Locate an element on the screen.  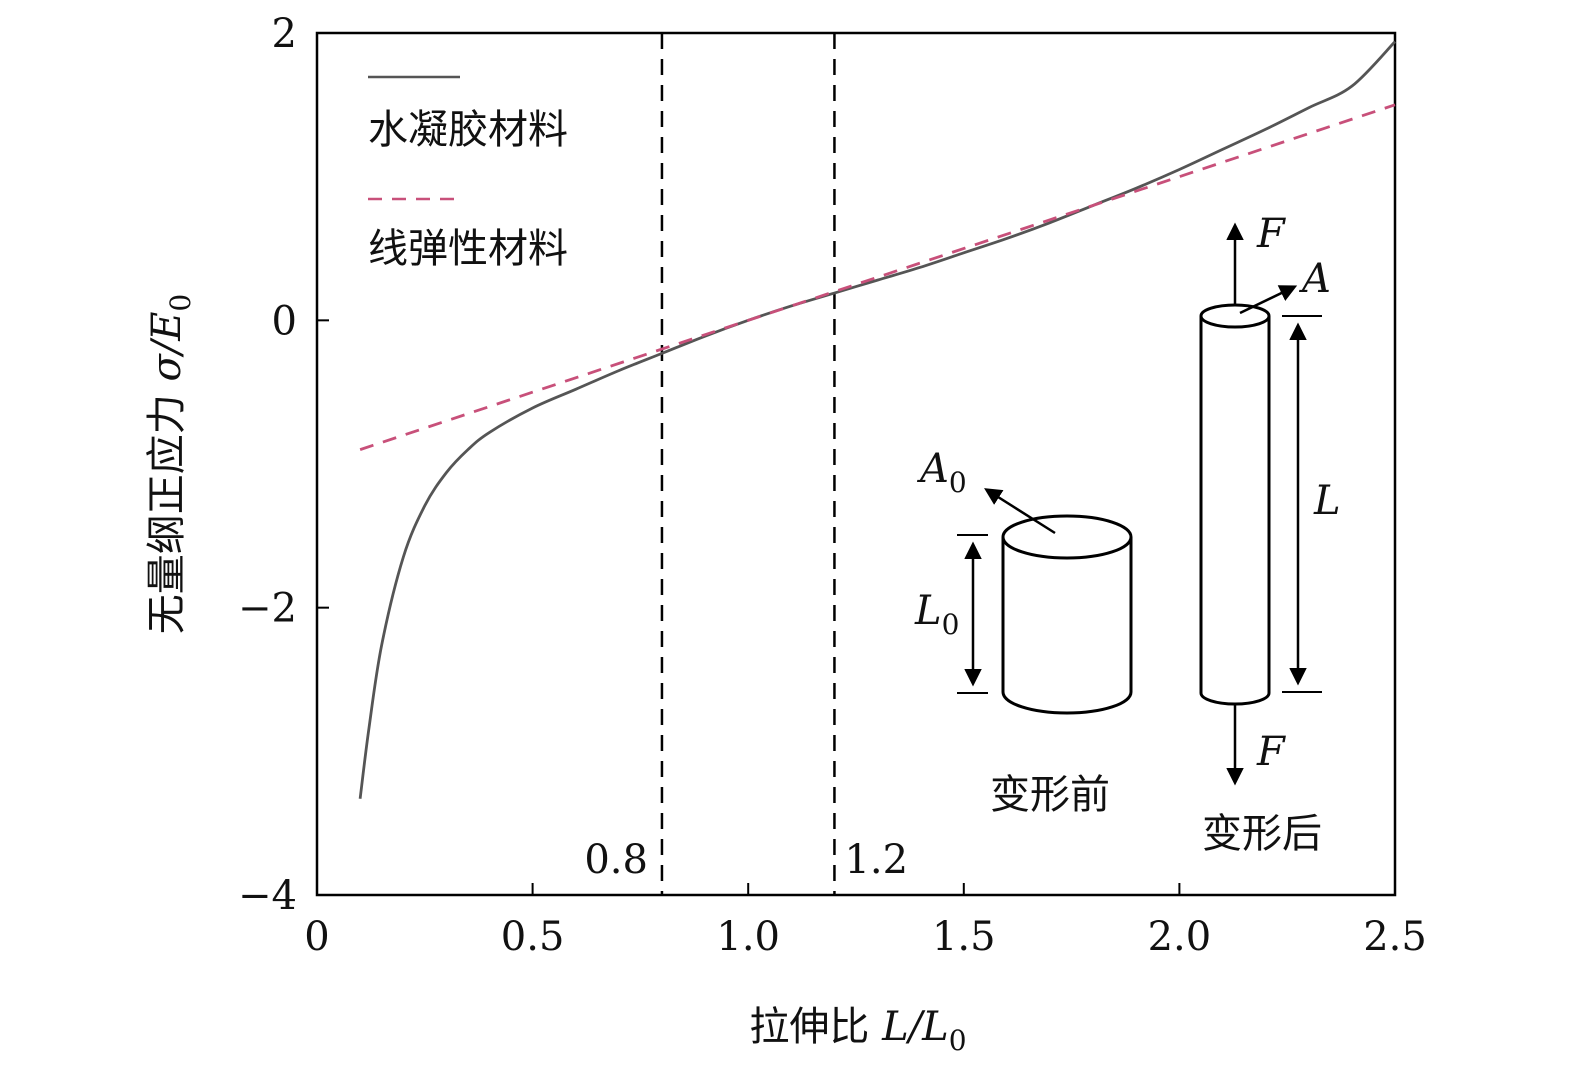
L-label: L is located at coordinates (1327, 501).